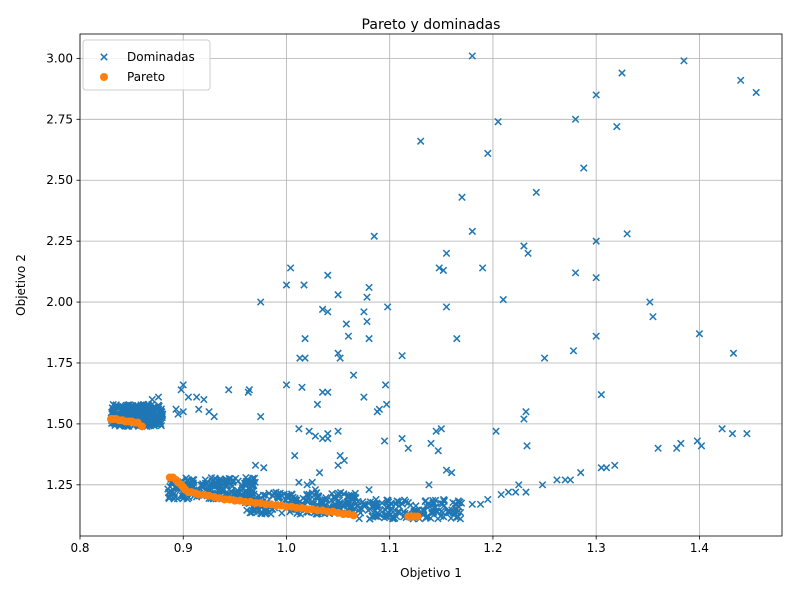 The width and height of the screenshot is (798, 595). I want to click on legend-marker-pareto, so click(104, 77).